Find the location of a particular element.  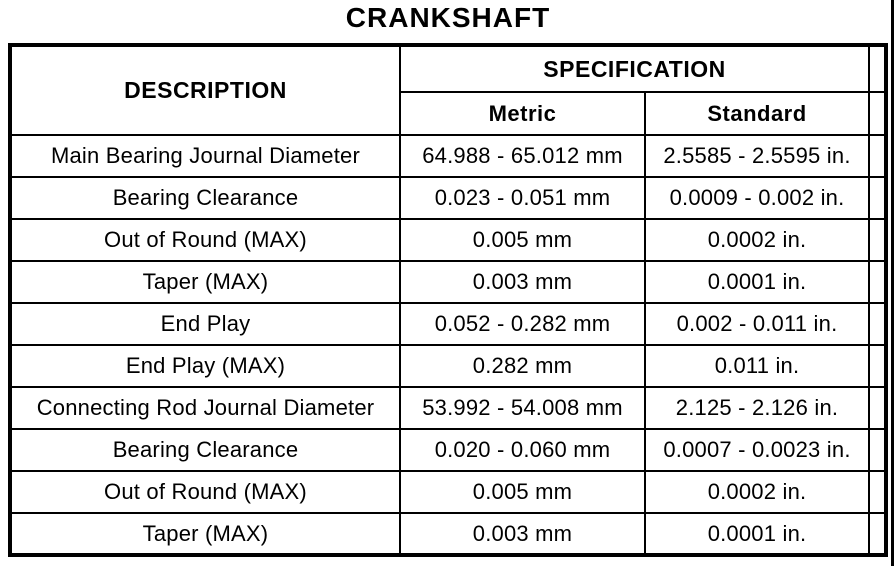

description-cell: End Play (MAX) is located at coordinates (205, 366).